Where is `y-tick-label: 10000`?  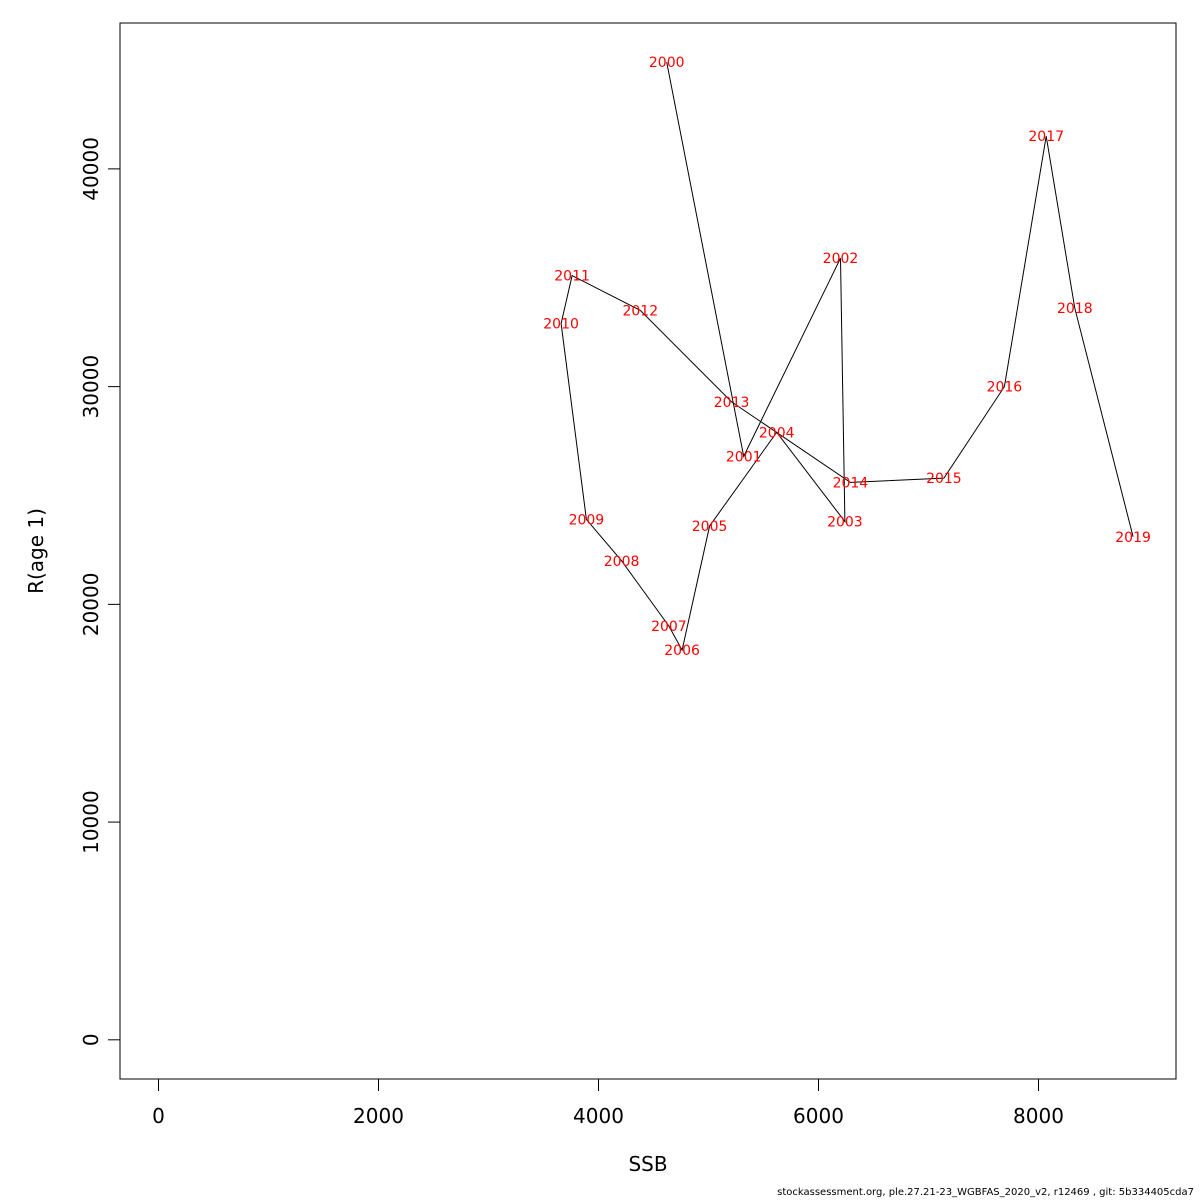
y-tick-label: 10000 is located at coordinates (91, 822).